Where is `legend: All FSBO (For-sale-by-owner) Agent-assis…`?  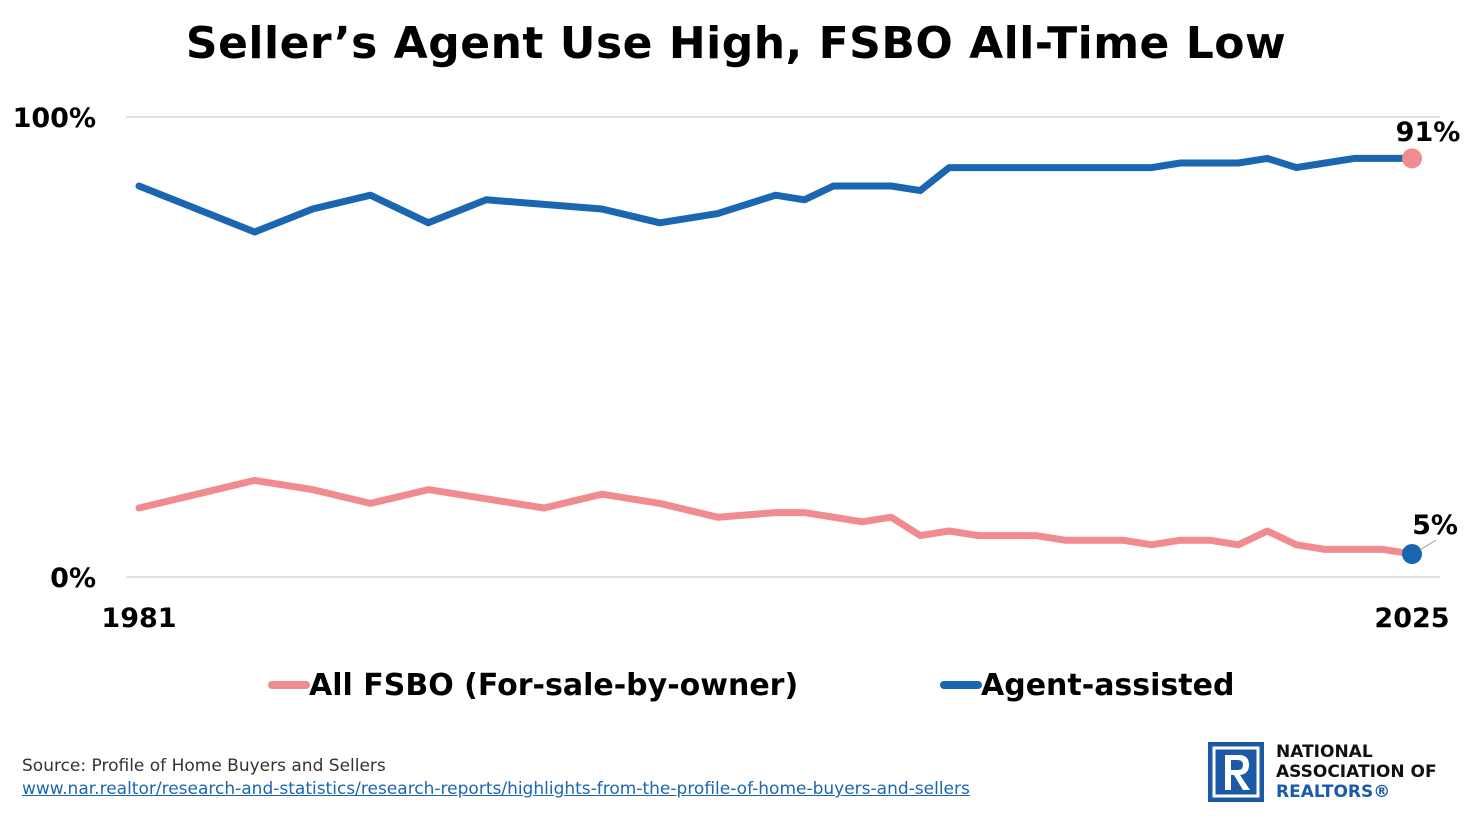
legend: All FSBO (For-sale-by-owner) Agent-assis… is located at coordinates (751, 685).